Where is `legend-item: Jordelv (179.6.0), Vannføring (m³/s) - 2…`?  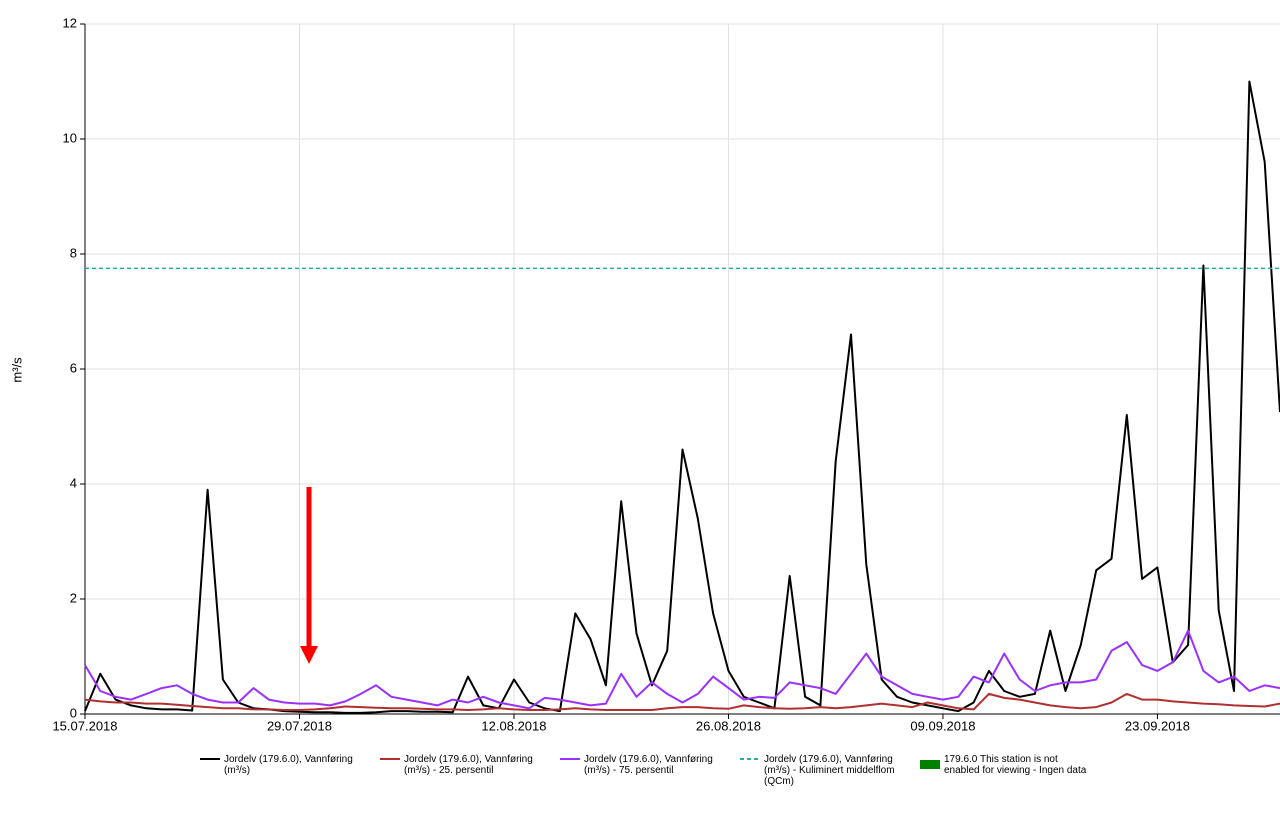
legend-item: Jordelv (179.6.0), Vannføring (m³/s) - 2… is located at coordinates (464, 770).